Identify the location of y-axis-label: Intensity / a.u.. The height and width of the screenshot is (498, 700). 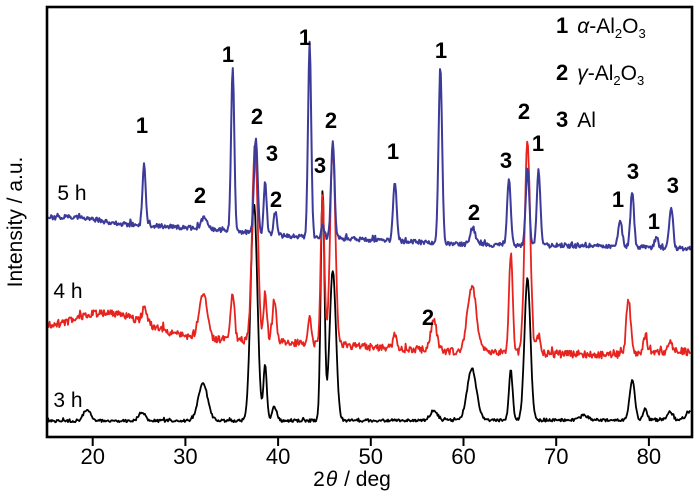
(15, 222).